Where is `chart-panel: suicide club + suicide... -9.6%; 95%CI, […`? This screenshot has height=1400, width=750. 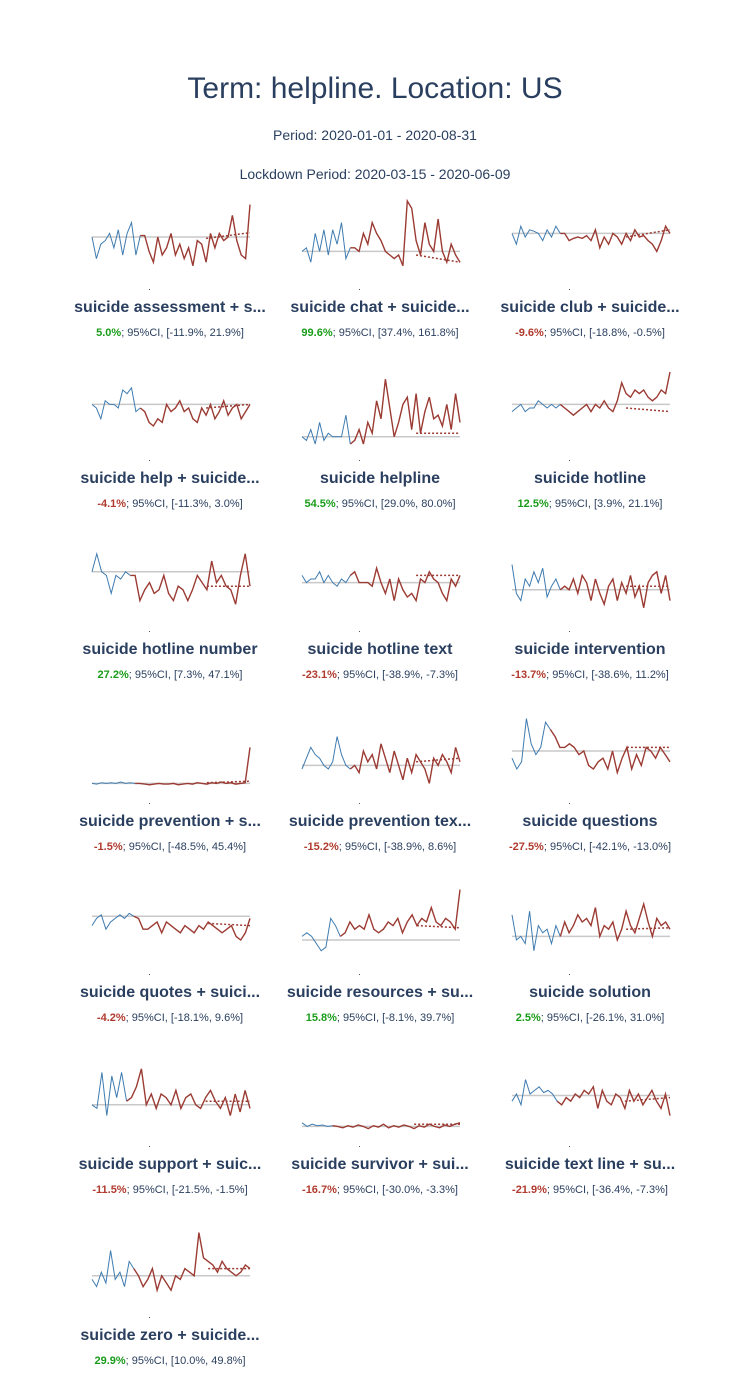 chart-panel: suicide club + suicide... -9.6%; 95%CI, [… is located at coordinates (590, 280).